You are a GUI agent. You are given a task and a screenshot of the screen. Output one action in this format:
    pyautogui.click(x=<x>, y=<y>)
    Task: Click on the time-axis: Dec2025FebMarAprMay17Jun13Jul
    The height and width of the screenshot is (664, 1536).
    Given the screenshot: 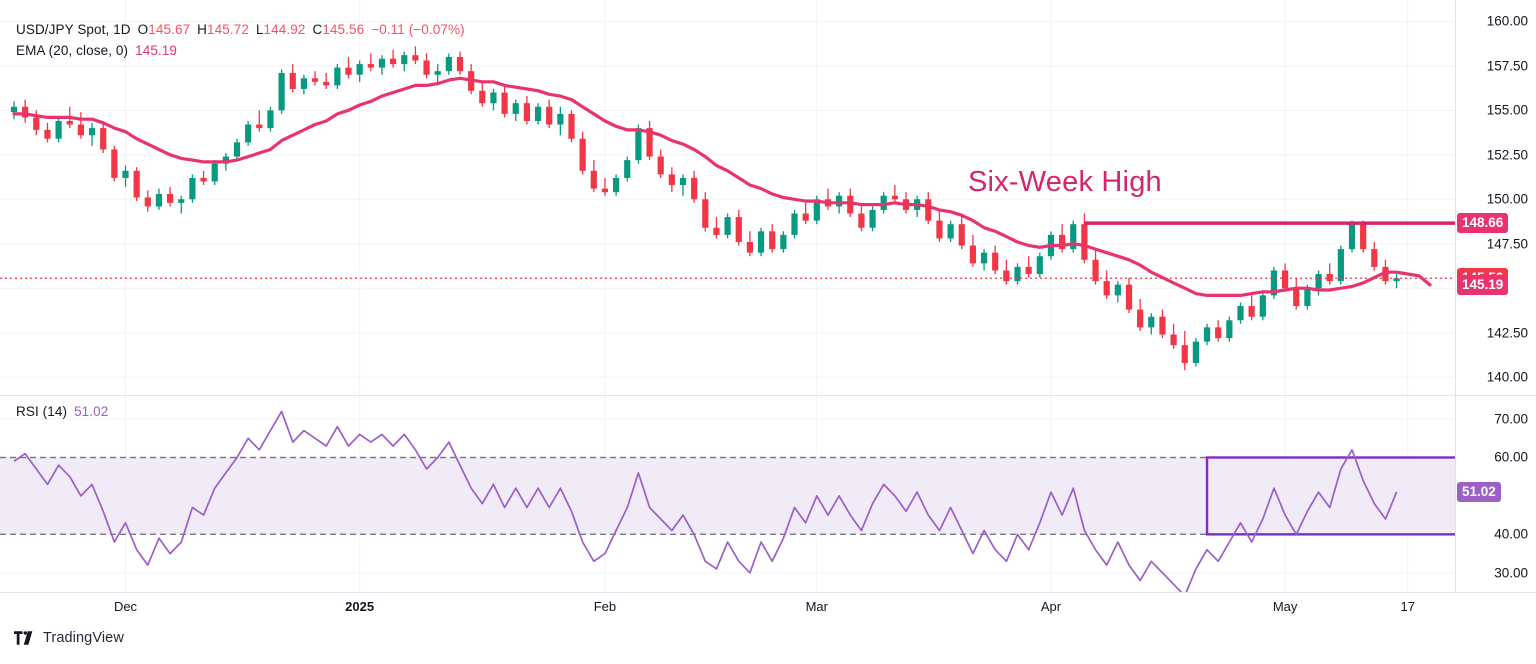 What is the action you would take?
    pyautogui.click(x=727, y=607)
    